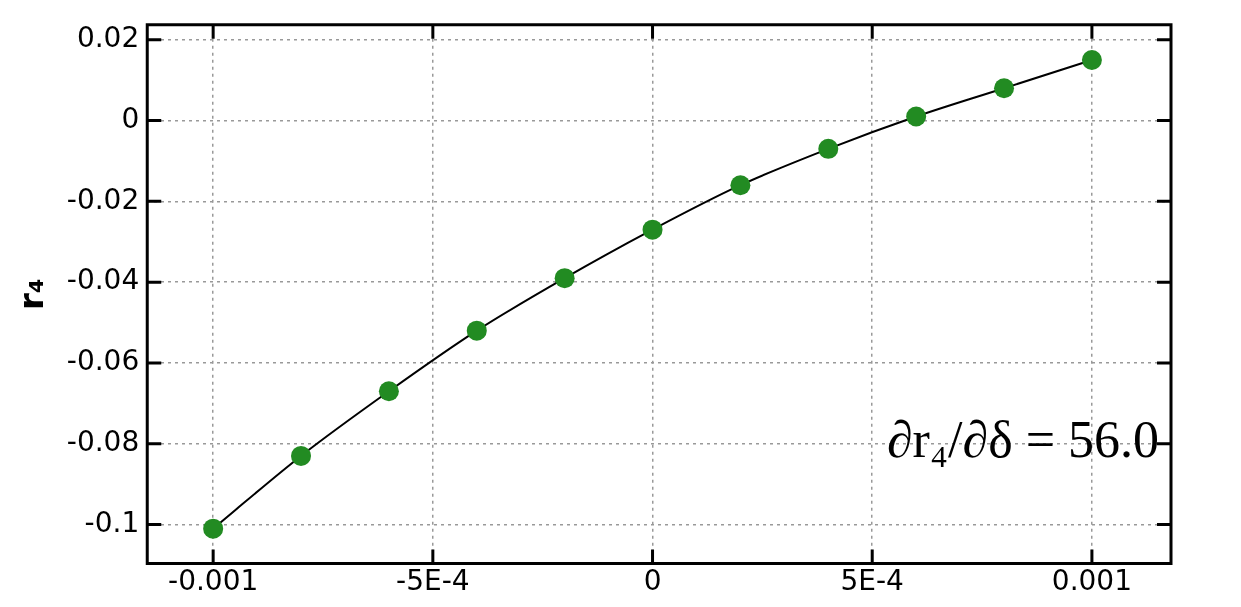 The width and height of the screenshot is (1241, 607). Describe the element at coordinates (1022, 440) in the screenshot. I see `annotation: ∂r₄/∂δ = 56.0` at that location.